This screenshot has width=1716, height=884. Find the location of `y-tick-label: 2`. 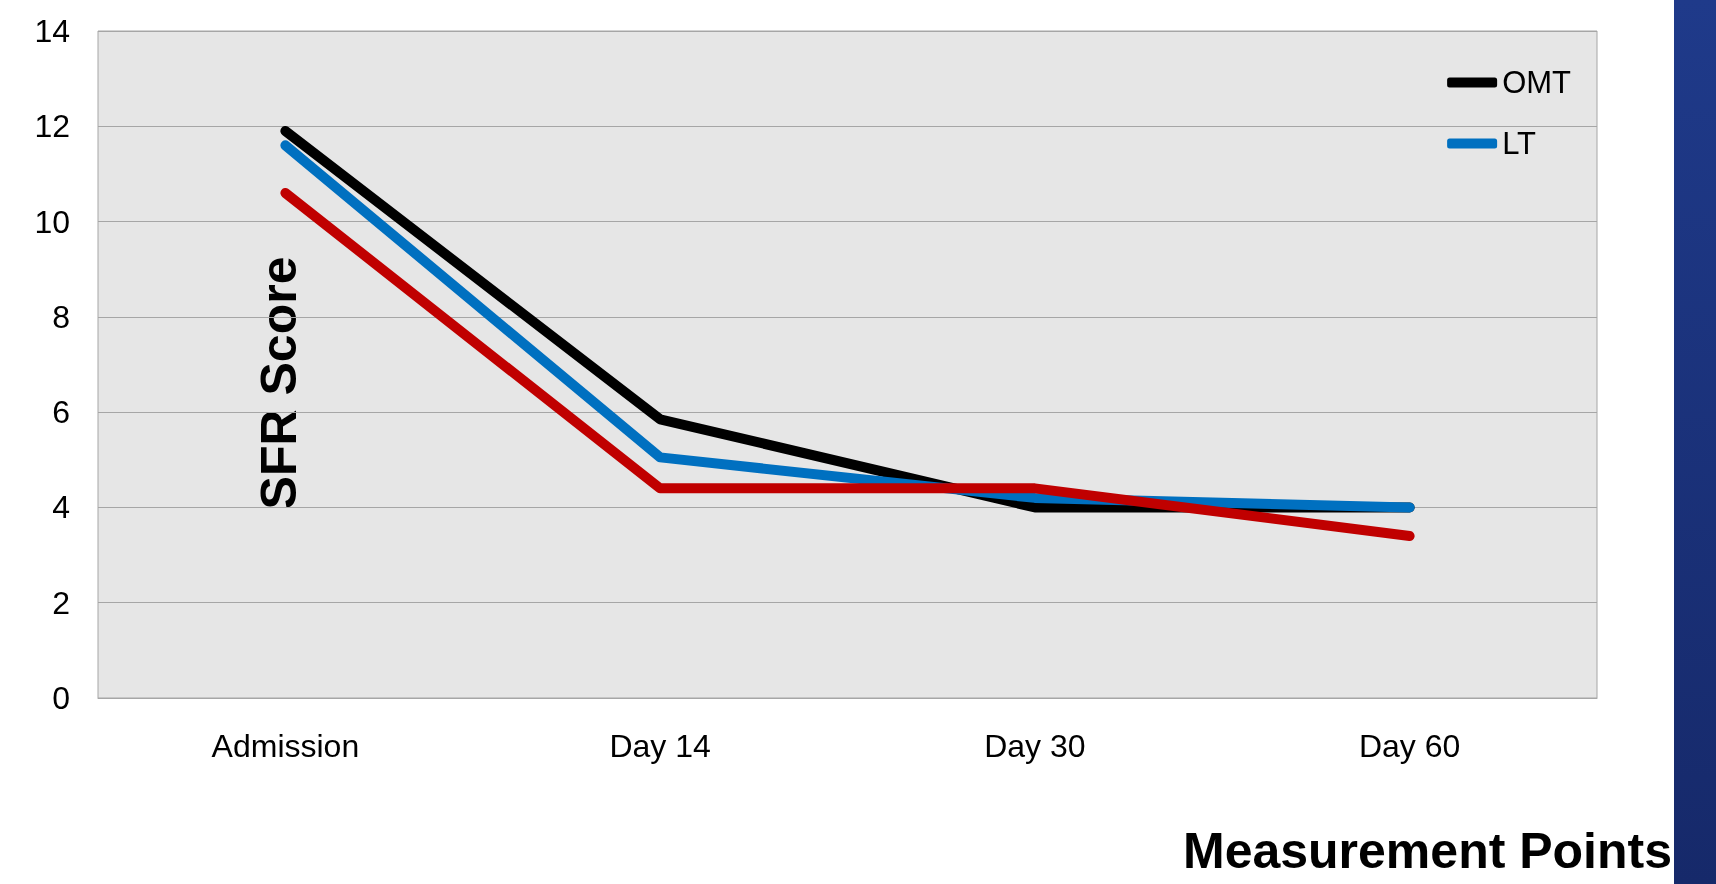

y-tick-label: 2 is located at coordinates (61, 602).